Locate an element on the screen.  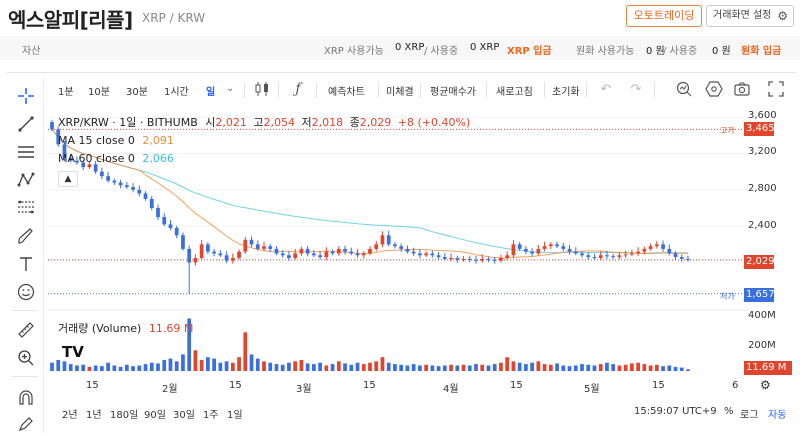
pattern-icon is located at coordinates (26, 180).